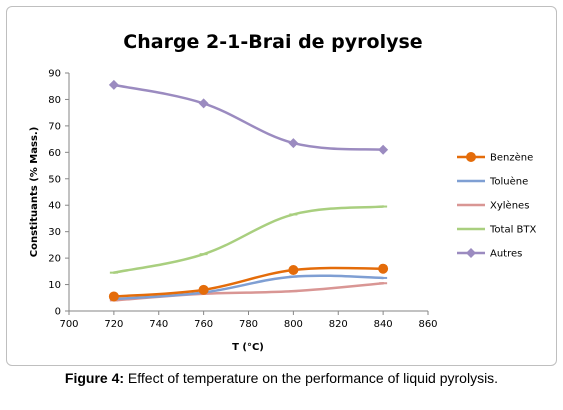  Describe the element at coordinates (383, 324) in the screenshot. I see `x-tick-label: 840` at that location.